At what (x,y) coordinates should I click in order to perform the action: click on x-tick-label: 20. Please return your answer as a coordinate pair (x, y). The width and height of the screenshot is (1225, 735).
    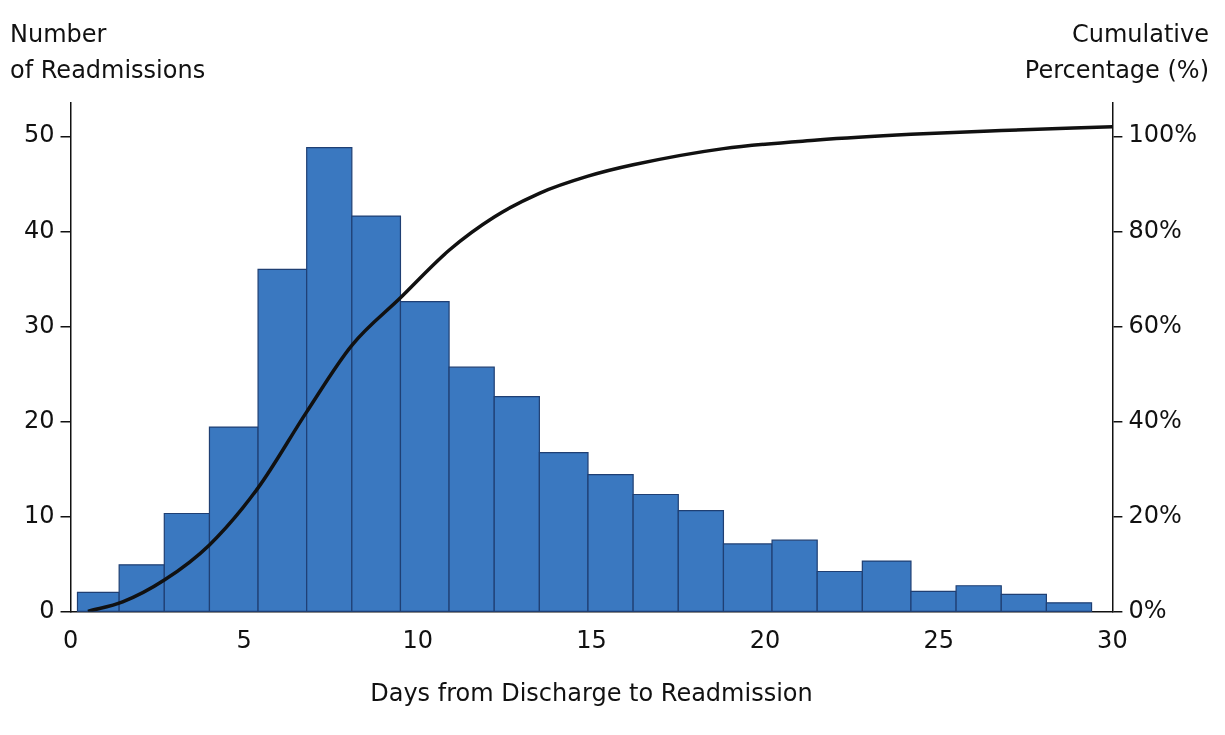
    Looking at the image, I should click on (765, 640).